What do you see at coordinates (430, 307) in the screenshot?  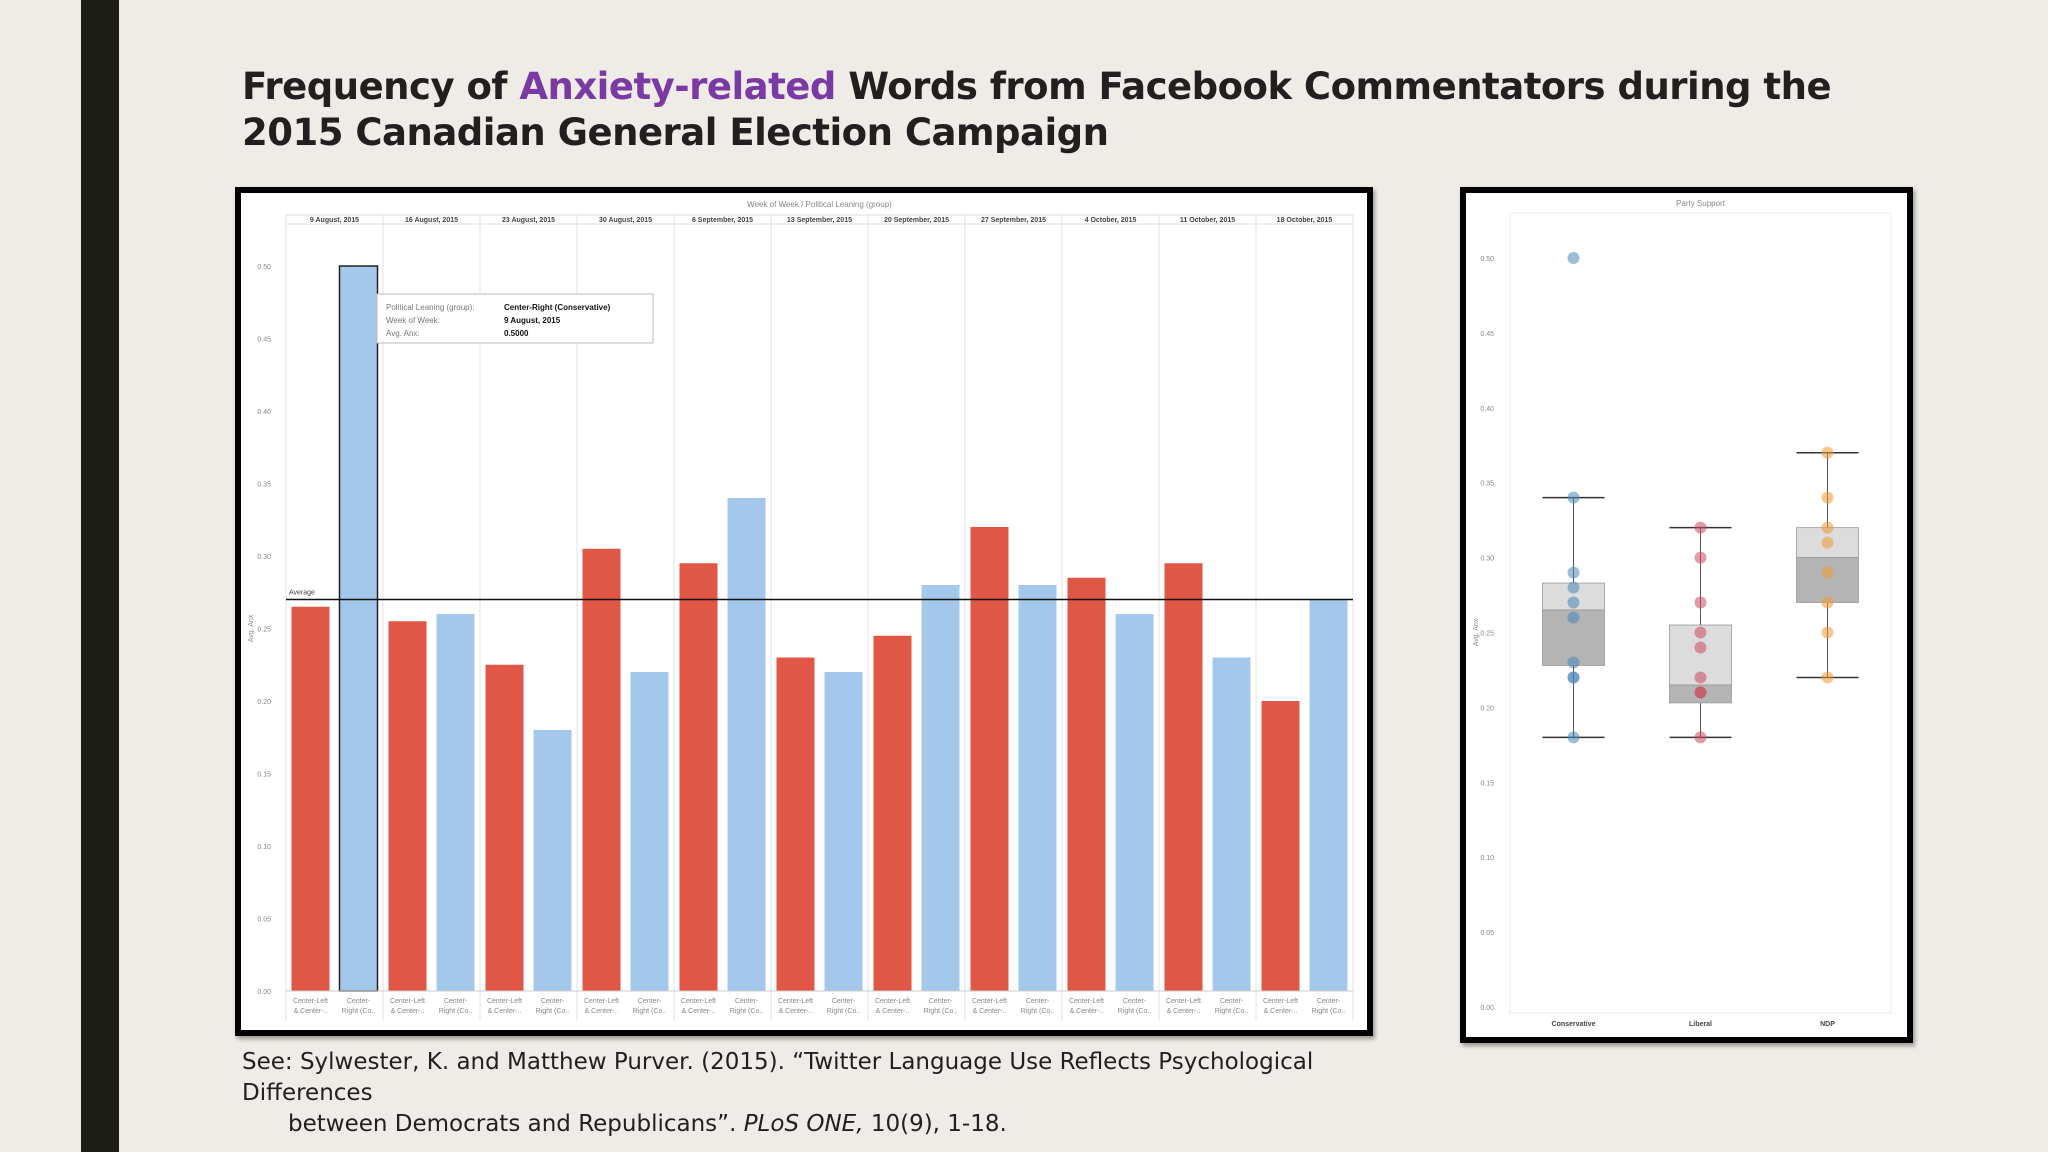 I see `tooltip-key: Political Leaning (group):` at bounding box center [430, 307].